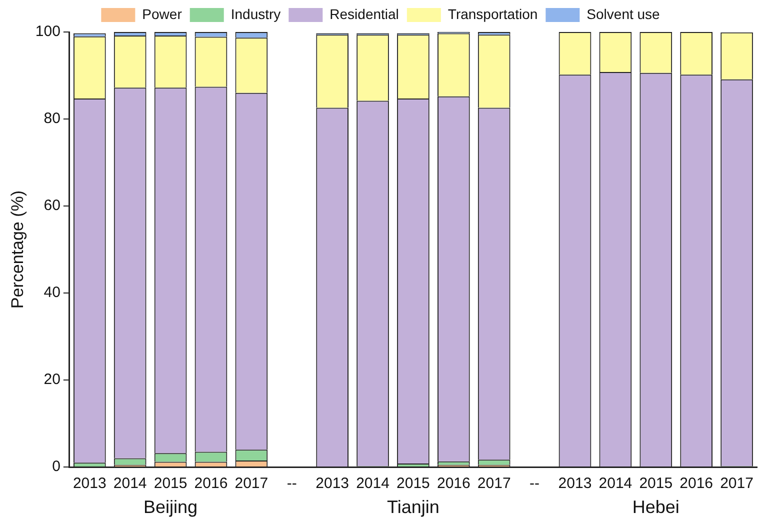 This screenshot has height=521, width=763. What do you see at coordinates (493, 14) in the screenshot?
I see `legend-label: Transportation` at bounding box center [493, 14].